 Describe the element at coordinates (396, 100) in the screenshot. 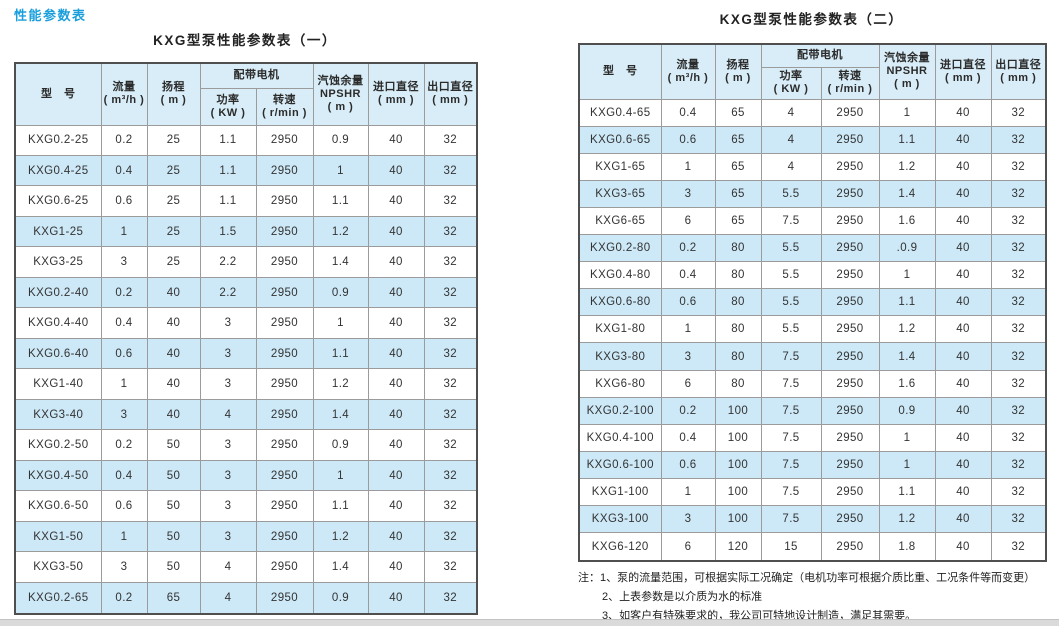

I see `inlet-unit: ( mm )` at that location.